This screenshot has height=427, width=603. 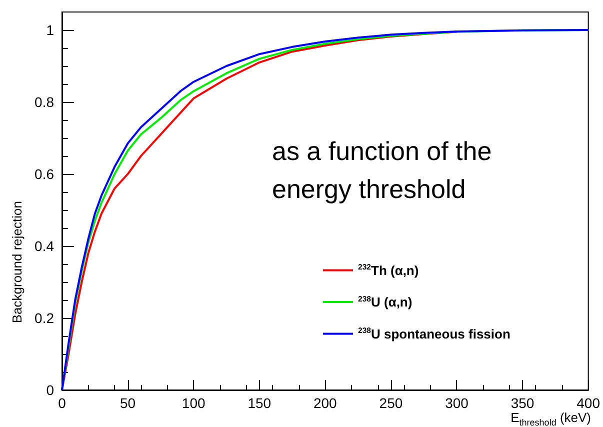 I want to click on x-tick-label: 150, so click(x=260, y=403).